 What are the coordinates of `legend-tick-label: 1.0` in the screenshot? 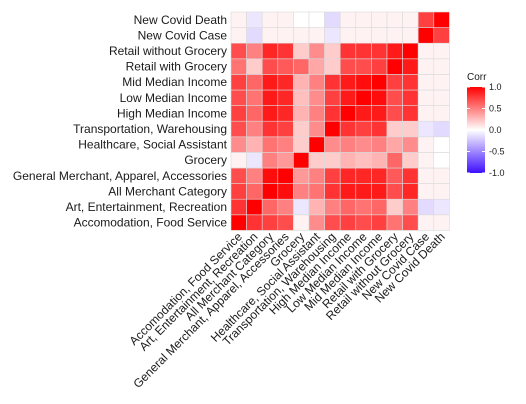 It's located at (495, 87).